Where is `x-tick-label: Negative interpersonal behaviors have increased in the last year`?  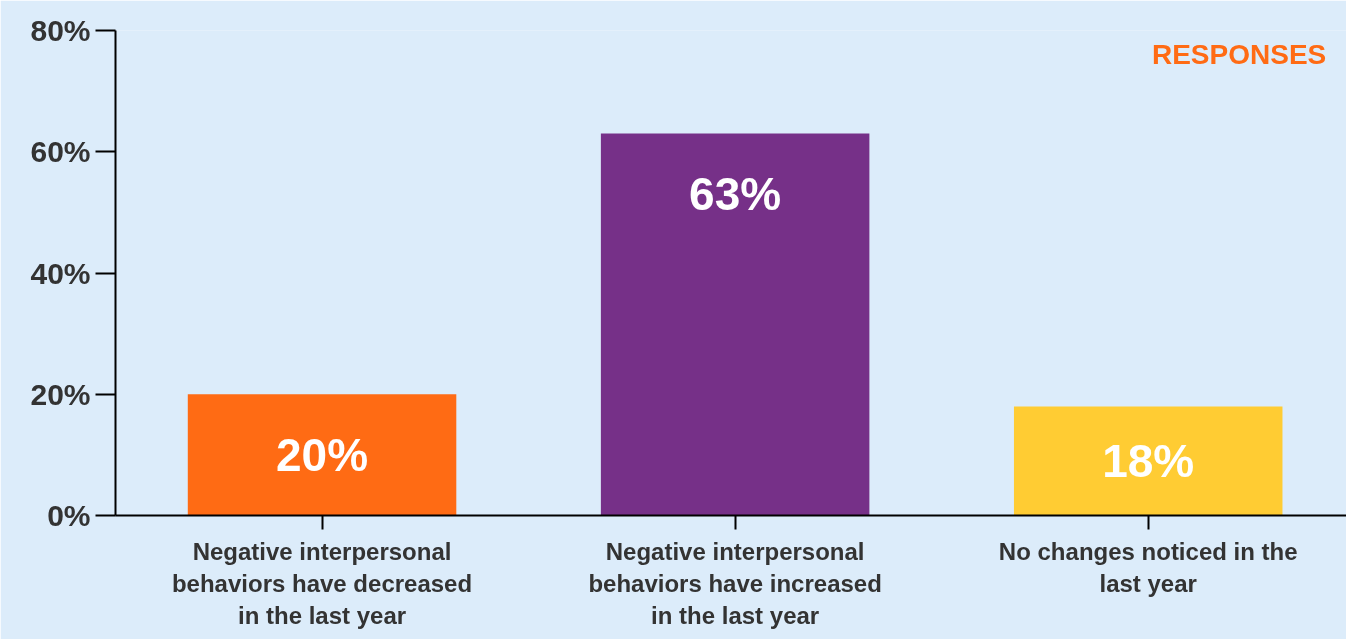 x-tick-label: Negative interpersonal behaviors have increased in the last year is located at coordinates (735, 583).